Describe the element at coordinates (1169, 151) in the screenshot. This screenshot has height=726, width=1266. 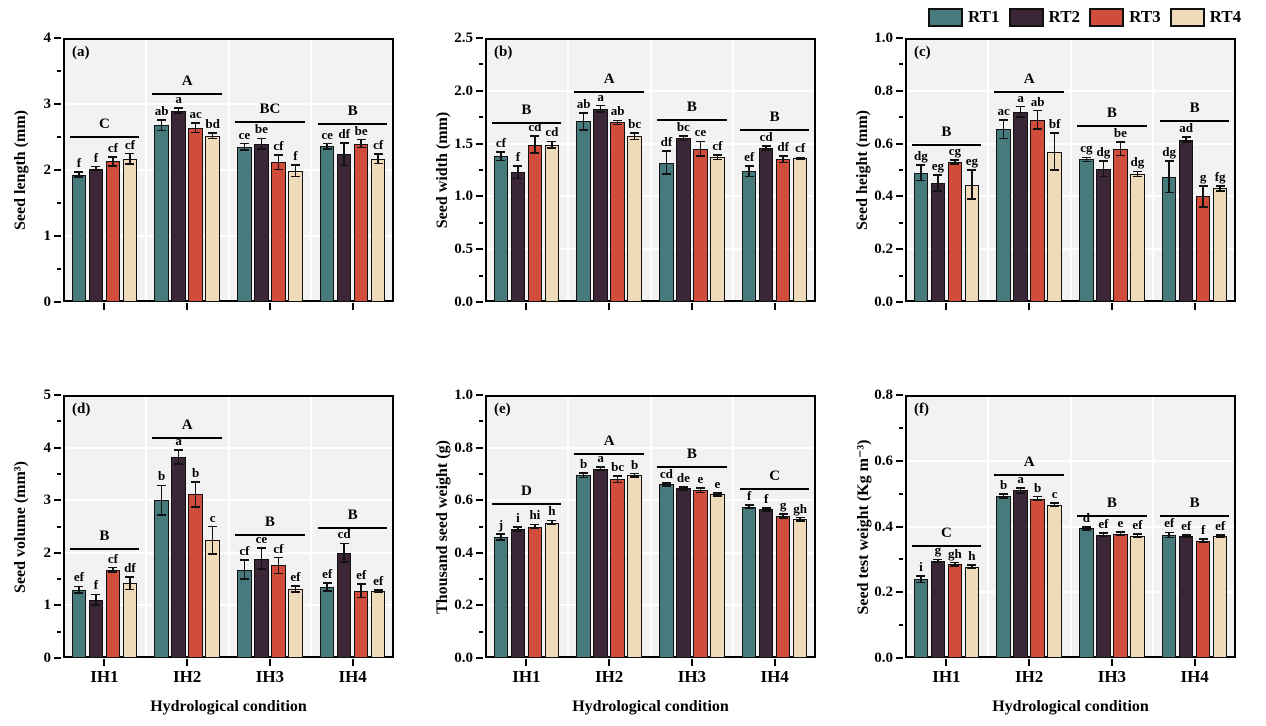
I see `sig-letter: dg` at that location.